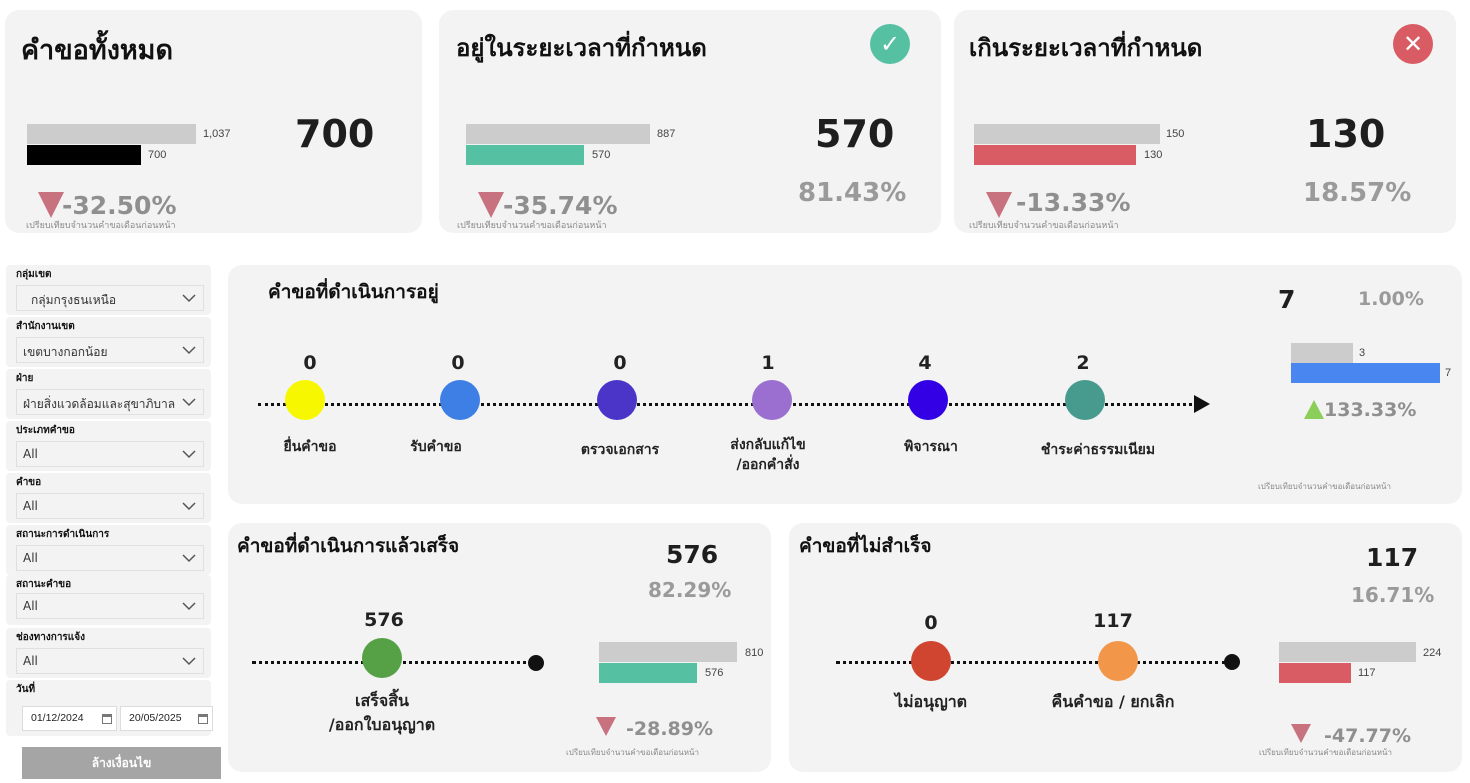  What do you see at coordinates (1347, 652) in the screenshot?
I see `not-completed-prev-bar` at bounding box center [1347, 652].